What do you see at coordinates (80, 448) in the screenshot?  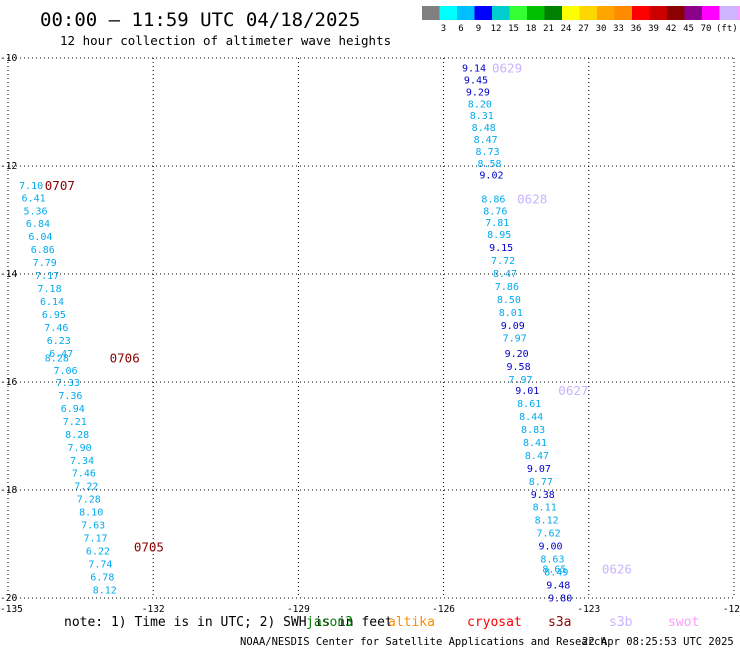 I see `swh-value: 7.90` at bounding box center [80, 448].